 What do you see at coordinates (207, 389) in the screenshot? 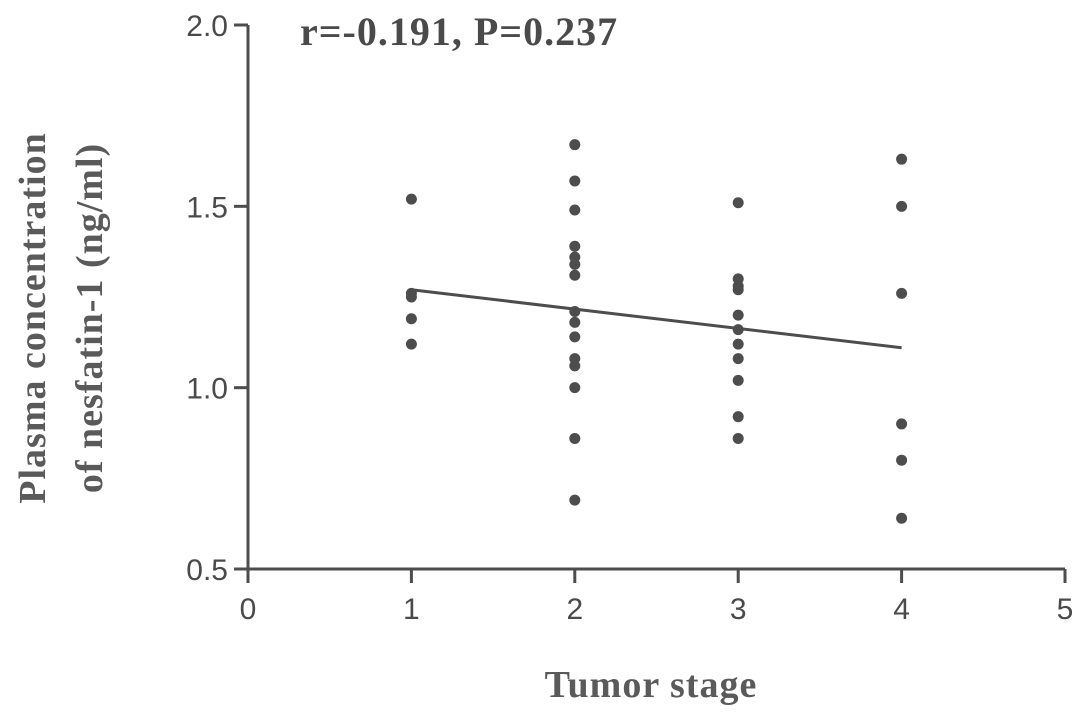
I see `y-tick-label: 1.0` at bounding box center [207, 389].